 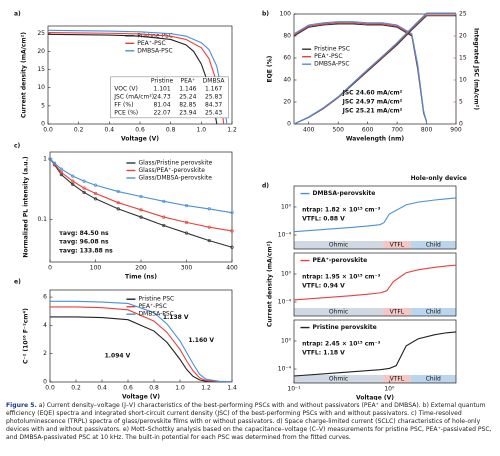 What do you see at coordinates (343, 193) in the screenshot?
I see `legend-label: DMBSA-perovskite` at bounding box center [343, 193].